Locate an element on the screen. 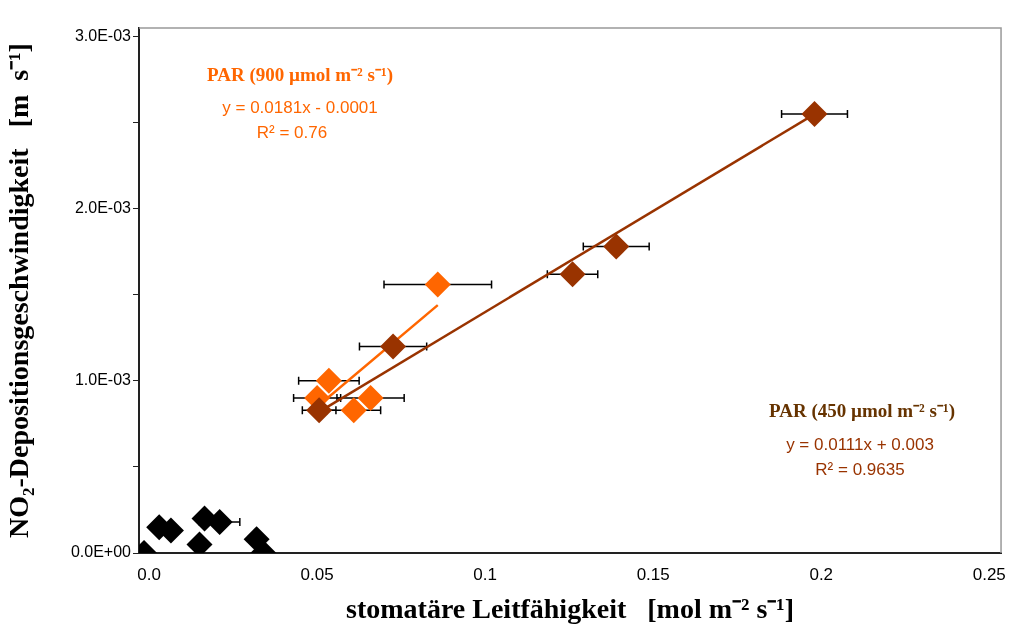  annotation: y = 0.0111x + 0.003 is located at coordinates (860, 444).